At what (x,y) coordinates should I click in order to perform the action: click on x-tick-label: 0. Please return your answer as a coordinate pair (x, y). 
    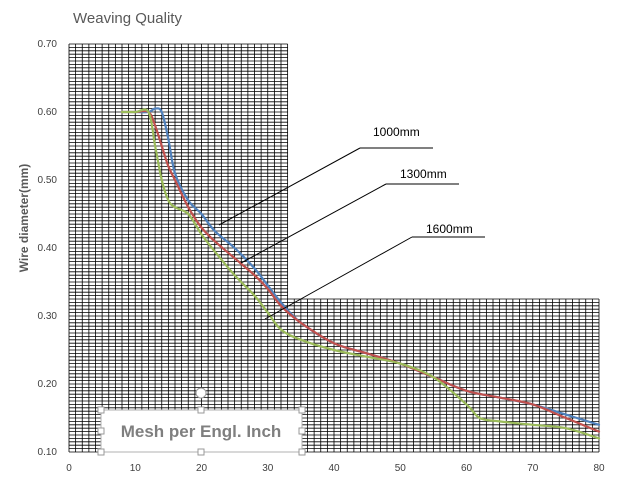
    Looking at the image, I should click on (69, 468).